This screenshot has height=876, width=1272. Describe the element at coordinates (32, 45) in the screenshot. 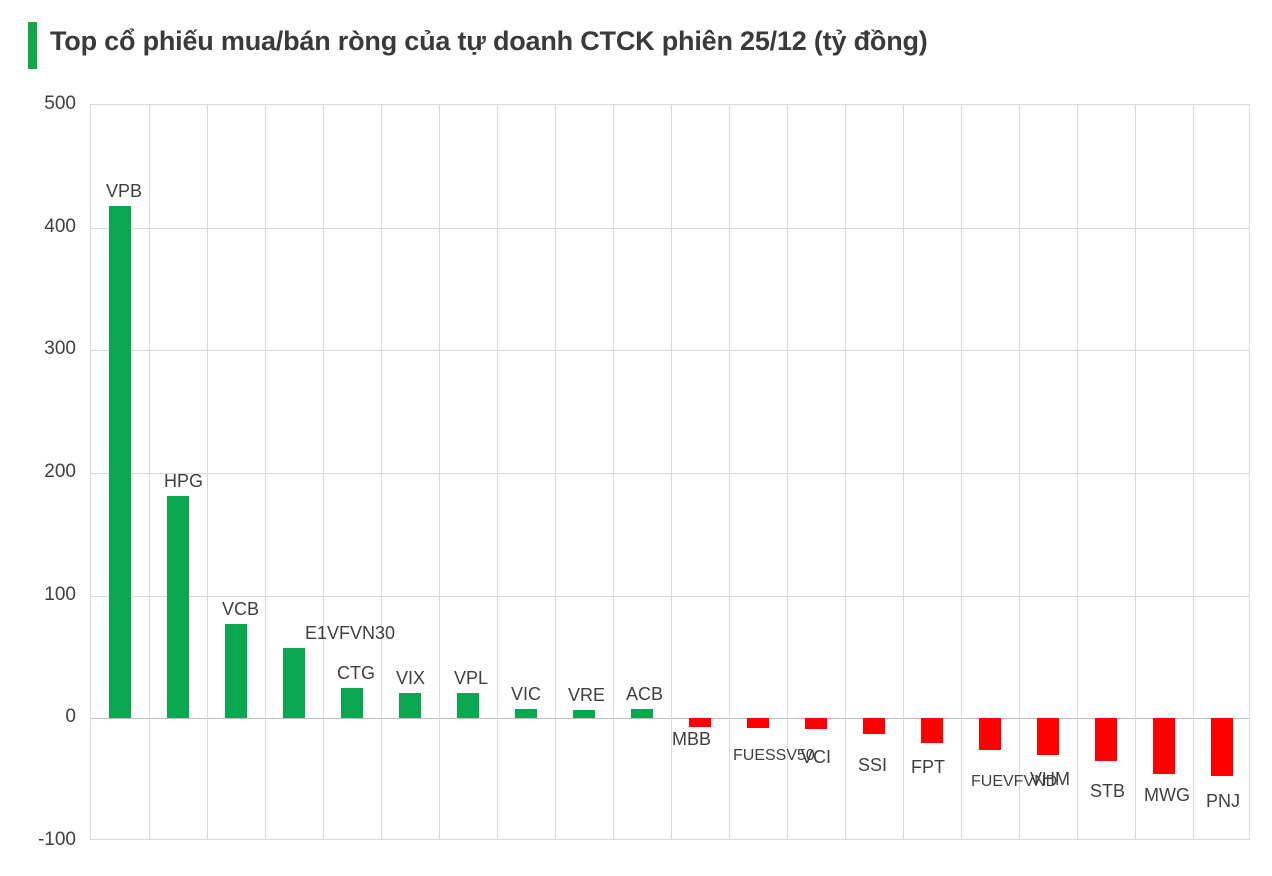

I see `title-accent-bar` at that location.